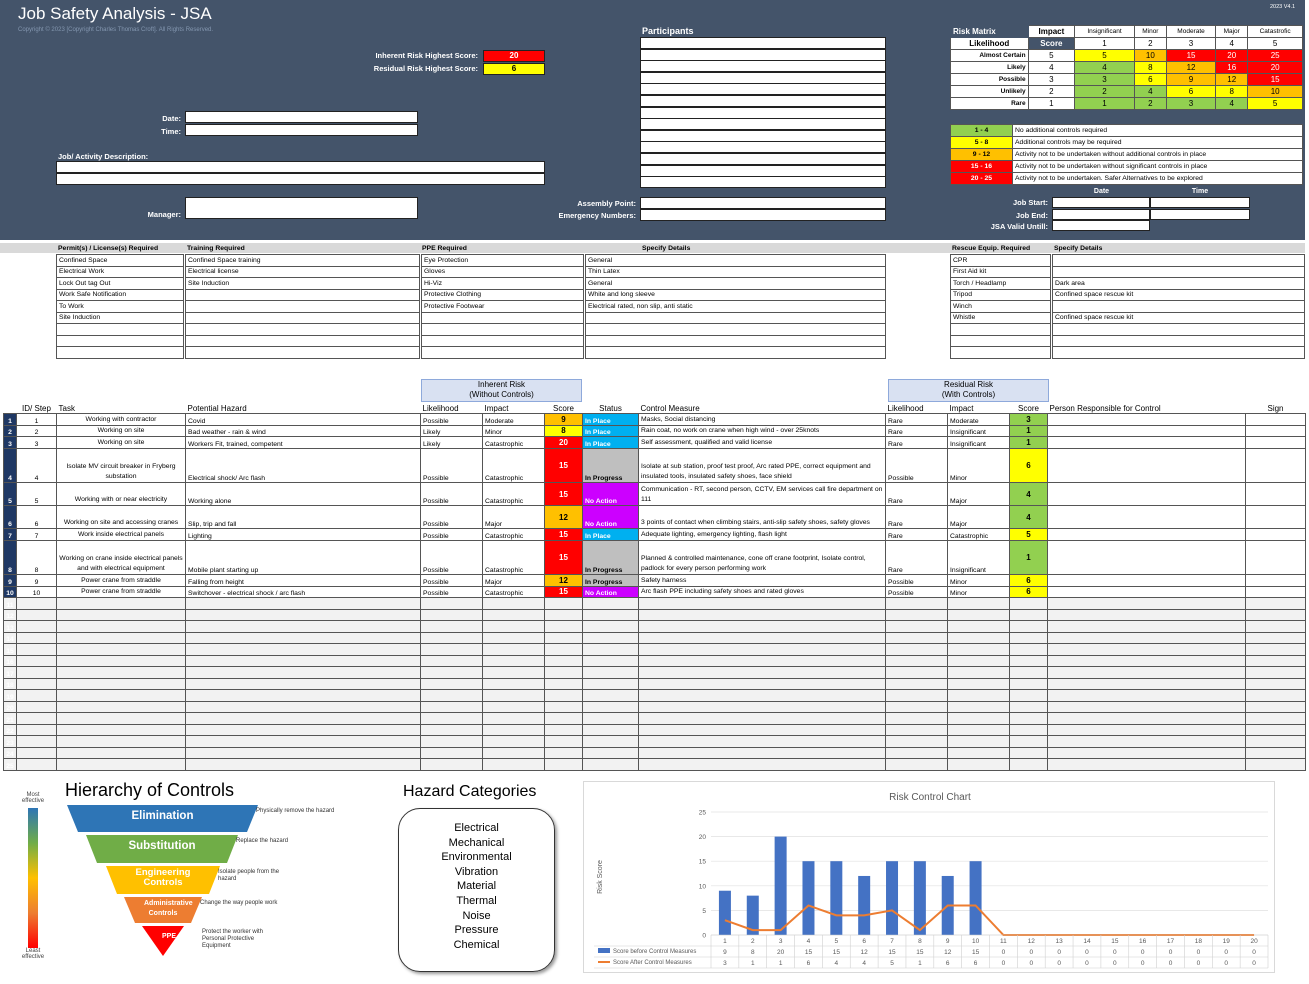 The height and width of the screenshot is (984, 1309). What do you see at coordinates (1146, 430) in the screenshot?
I see `person-cell` at bounding box center [1146, 430].